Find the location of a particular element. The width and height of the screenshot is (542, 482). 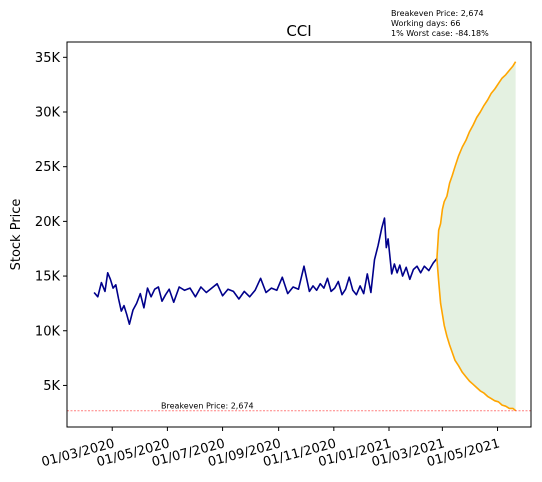

y-tick-label: 30K is located at coordinates (48, 113).